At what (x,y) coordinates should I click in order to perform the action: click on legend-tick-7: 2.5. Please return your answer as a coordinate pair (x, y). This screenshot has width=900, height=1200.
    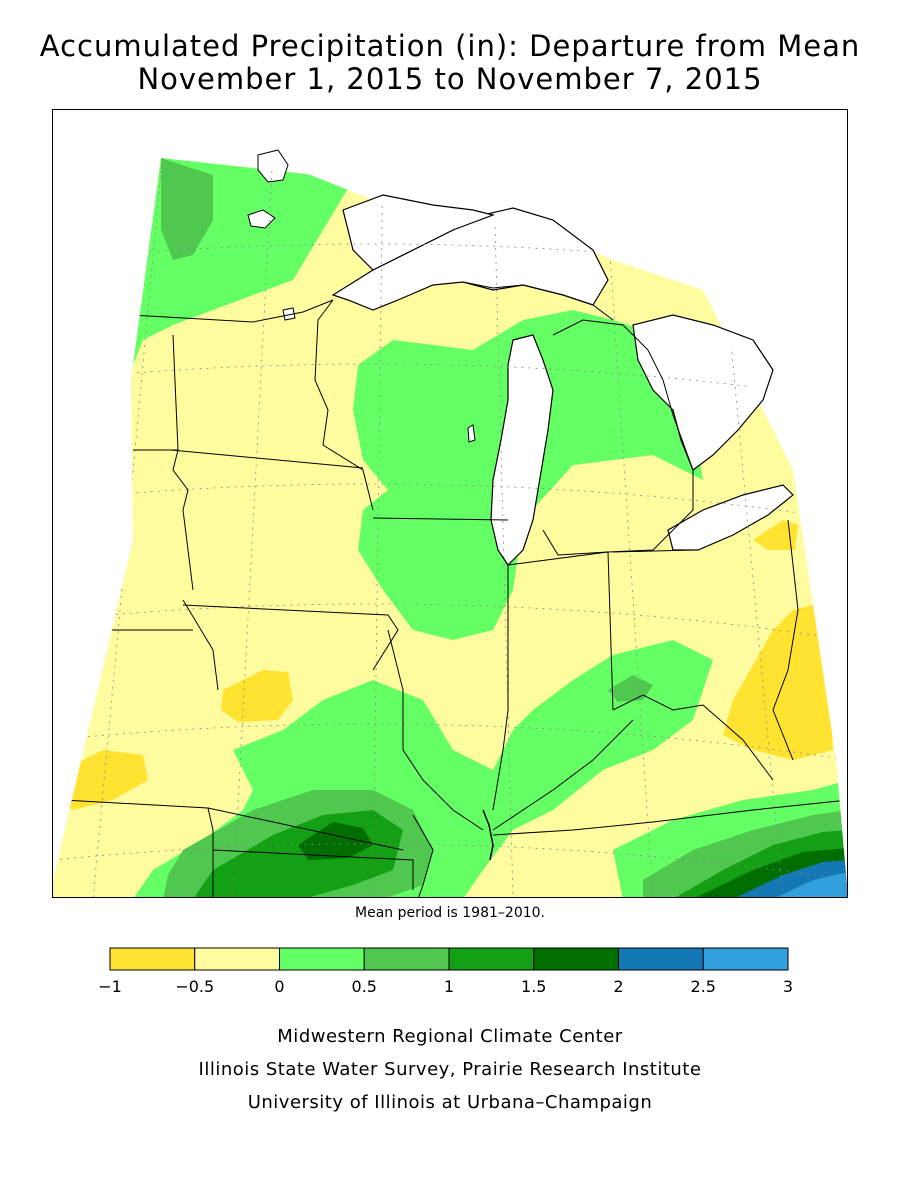
    Looking at the image, I should click on (703, 986).